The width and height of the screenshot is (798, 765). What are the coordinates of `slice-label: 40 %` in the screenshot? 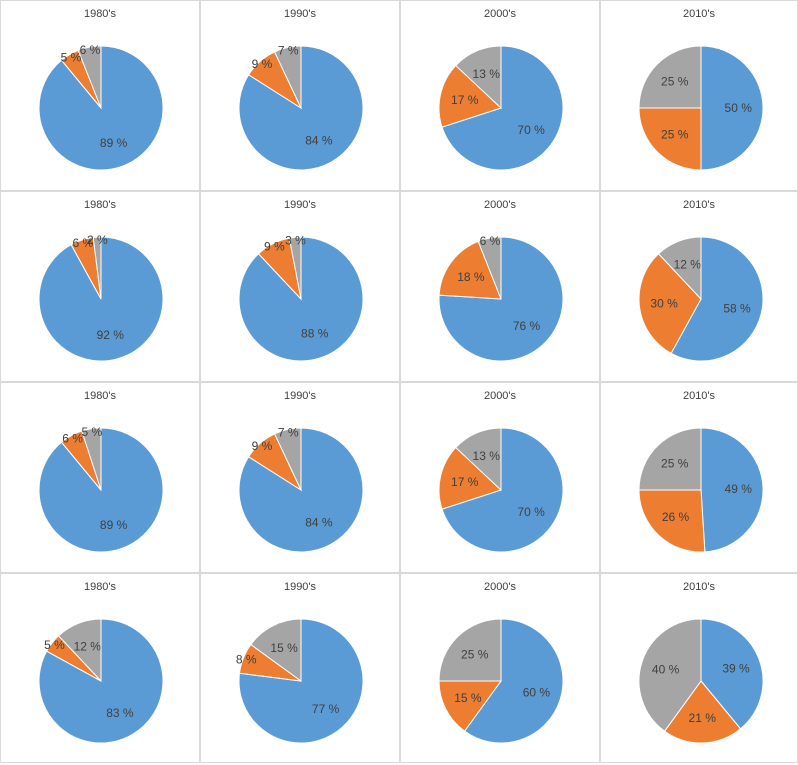 It's located at (666, 670).